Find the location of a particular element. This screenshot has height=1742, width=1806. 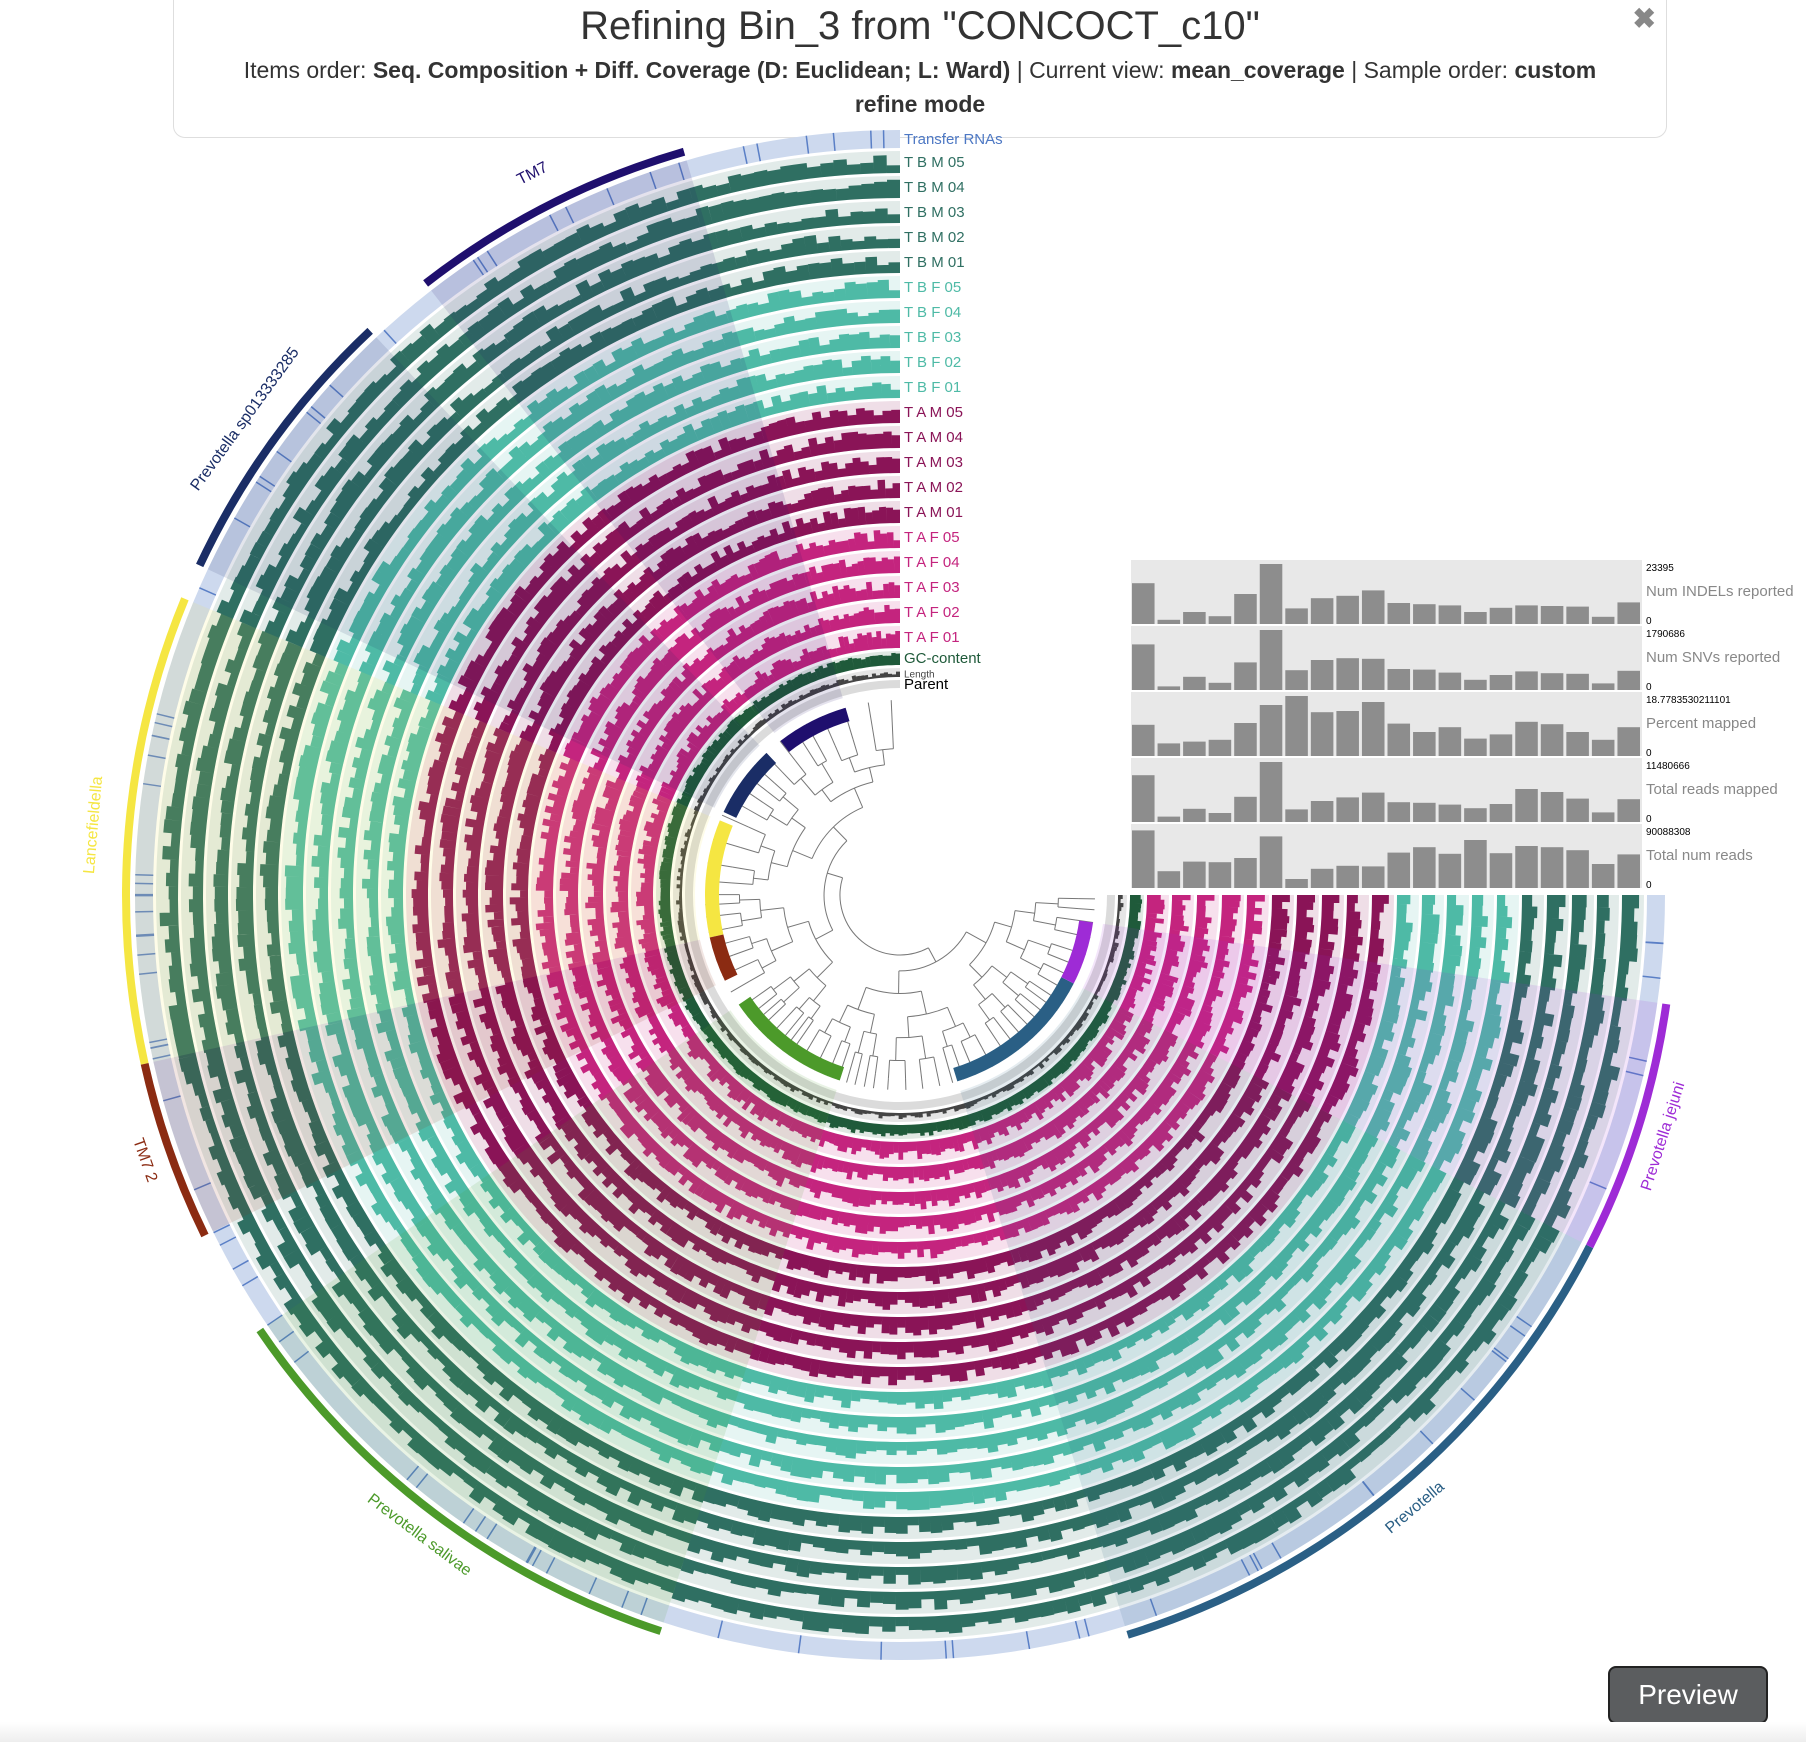

preview-button: Preview is located at coordinates (1688, 1701).